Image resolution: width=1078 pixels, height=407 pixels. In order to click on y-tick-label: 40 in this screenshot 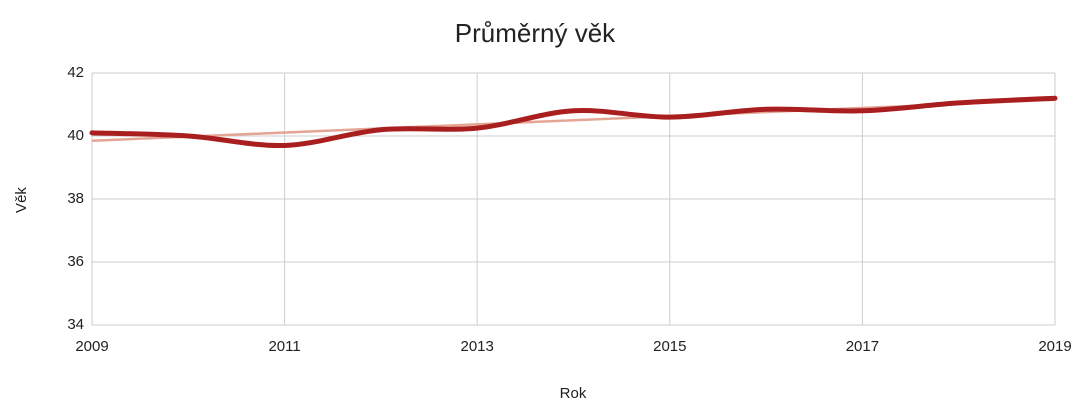, I will do `click(75, 135)`.